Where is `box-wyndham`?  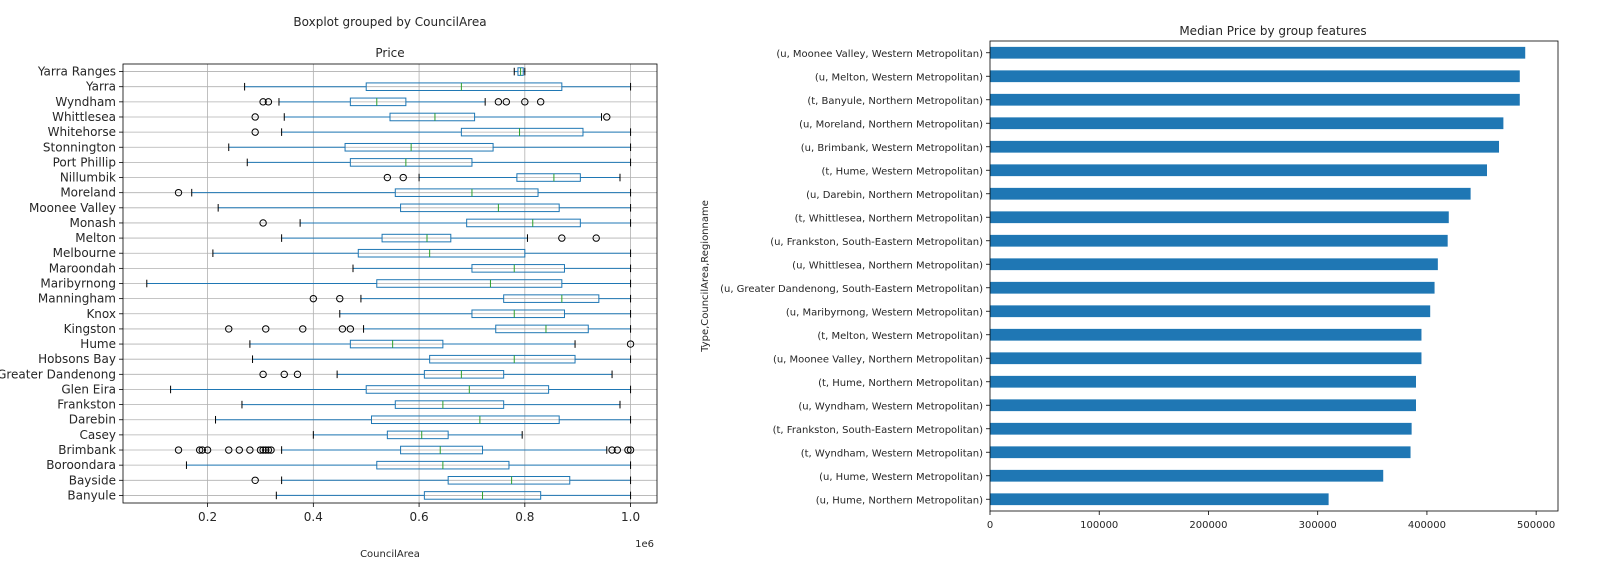 box-wyndham is located at coordinates (402, 102).